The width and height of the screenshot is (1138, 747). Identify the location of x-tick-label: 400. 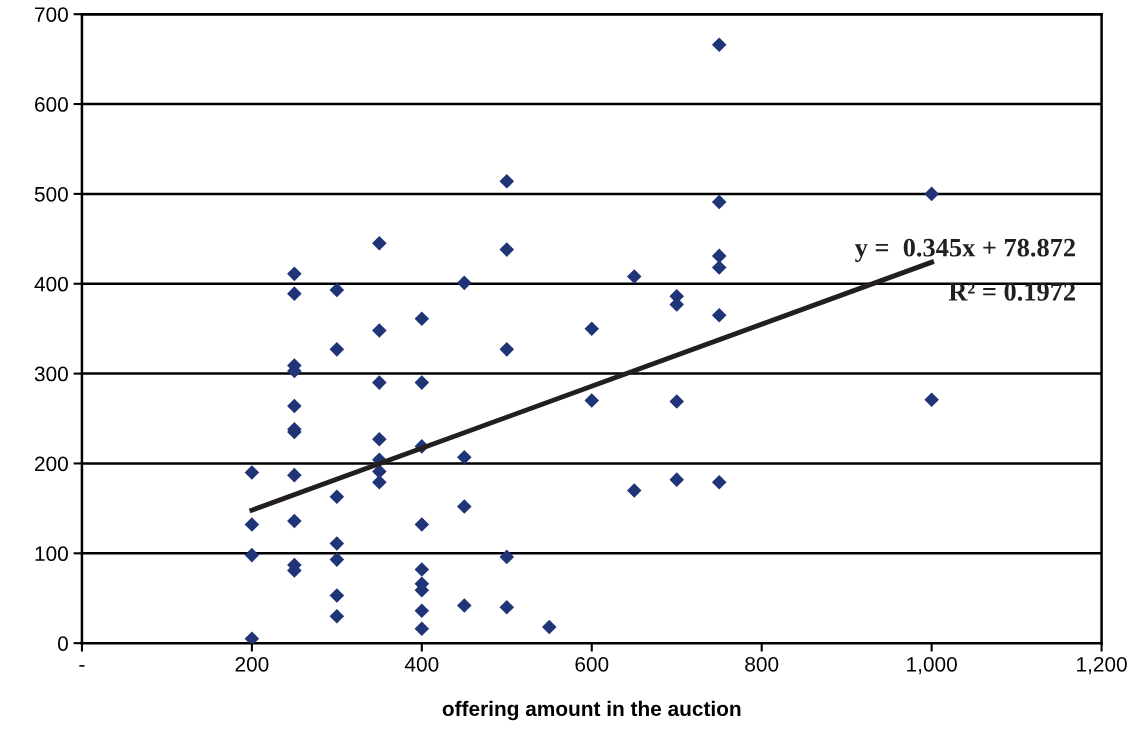
(421, 664).